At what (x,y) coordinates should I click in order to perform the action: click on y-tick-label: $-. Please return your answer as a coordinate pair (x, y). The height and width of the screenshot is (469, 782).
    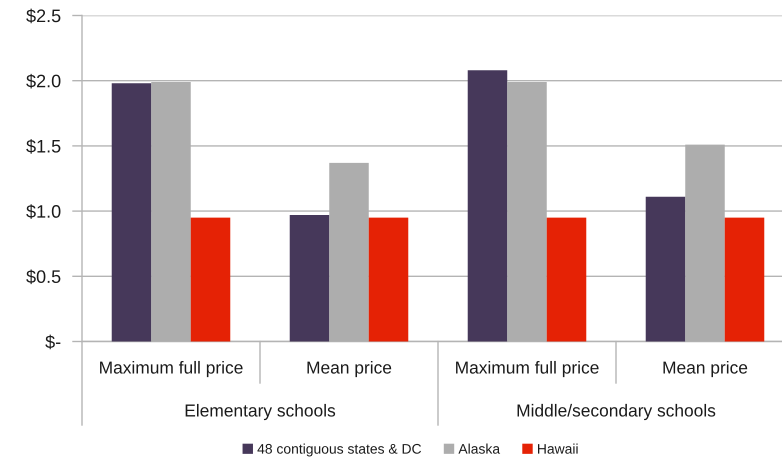
    Looking at the image, I should click on (52, 342).